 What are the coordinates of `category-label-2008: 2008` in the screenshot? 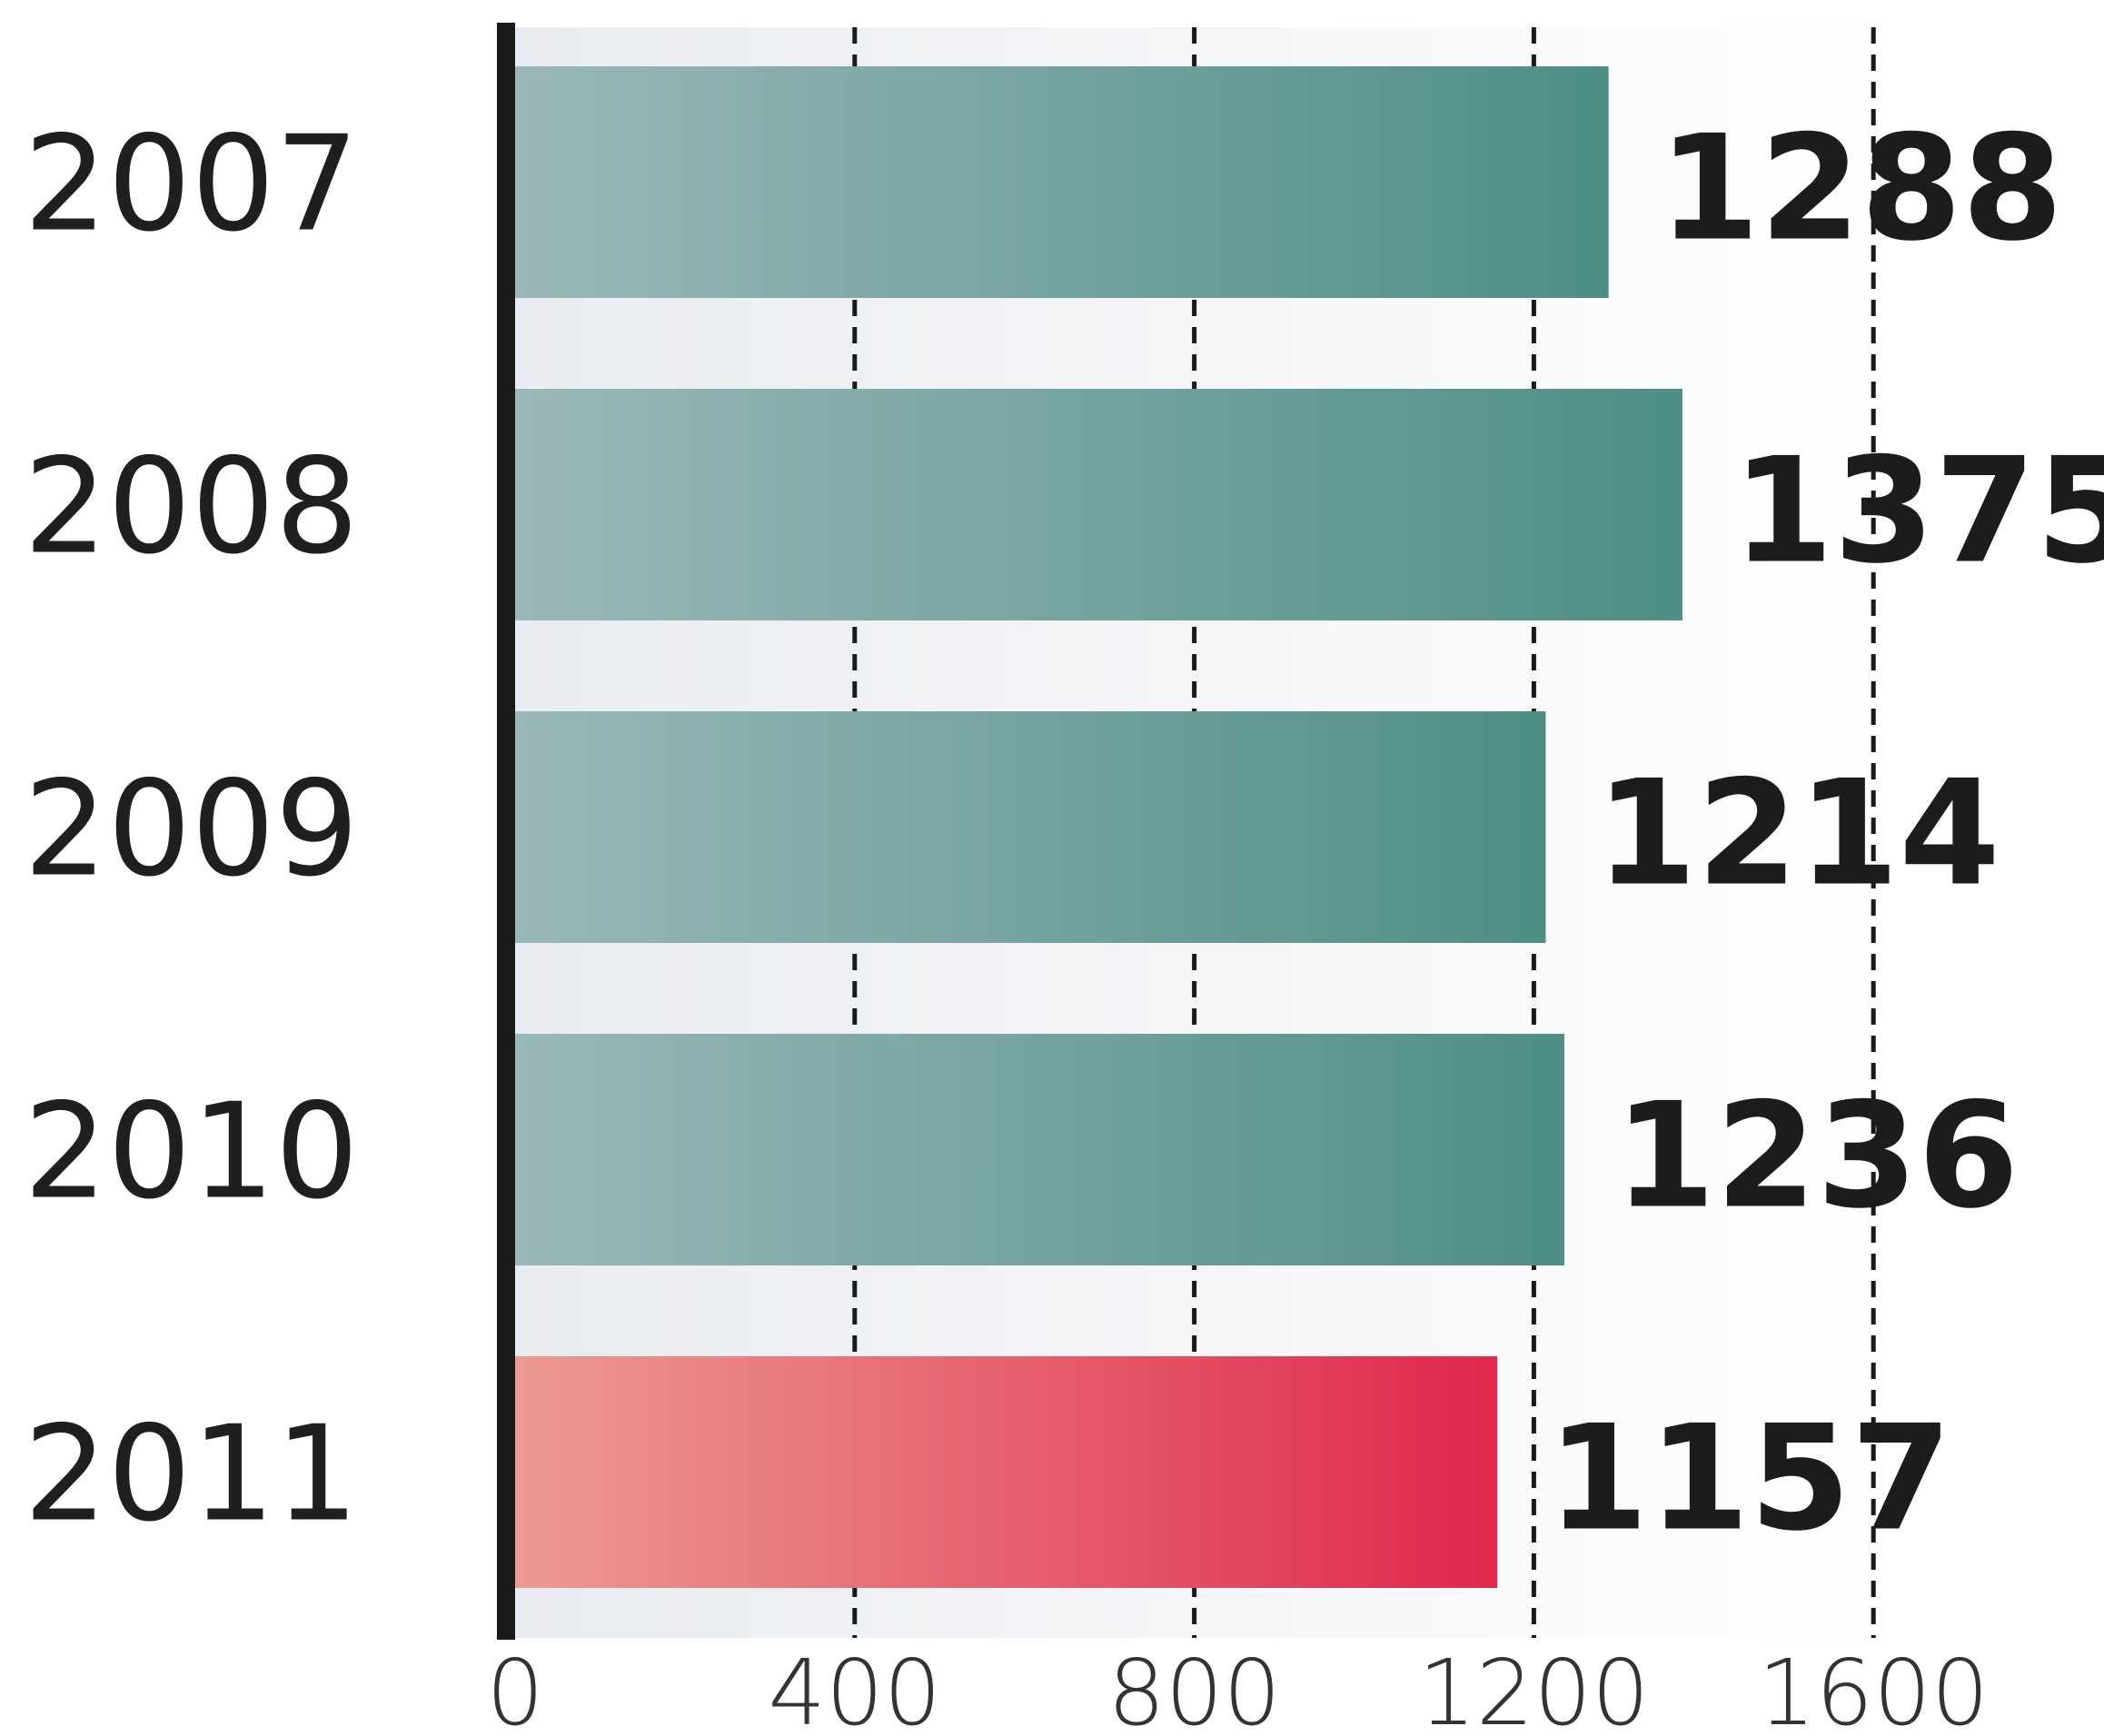 It's located at (191, 507).